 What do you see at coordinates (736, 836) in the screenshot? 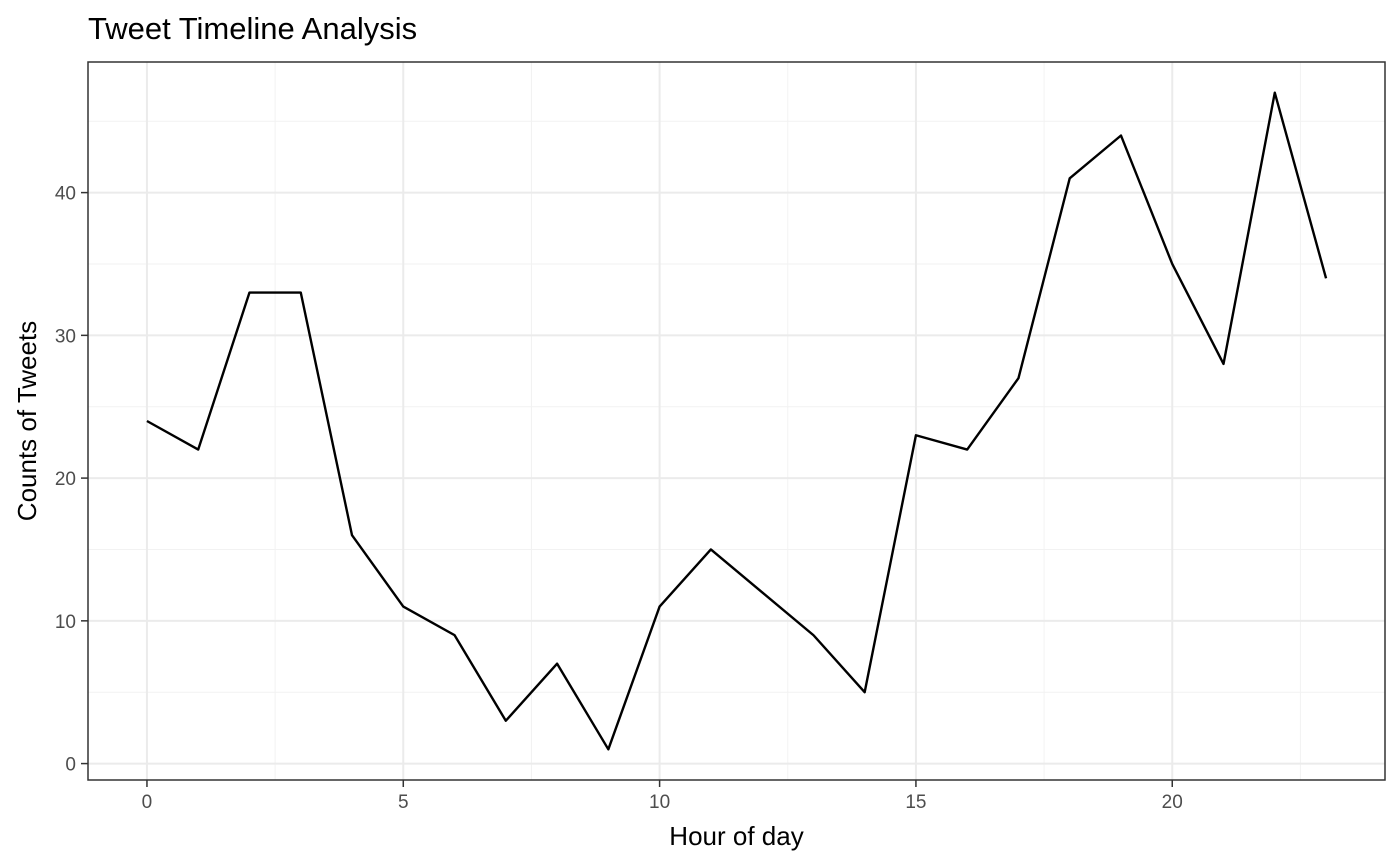
I see `x-axis-title: Hour of day` at bounding box center [736, 836].